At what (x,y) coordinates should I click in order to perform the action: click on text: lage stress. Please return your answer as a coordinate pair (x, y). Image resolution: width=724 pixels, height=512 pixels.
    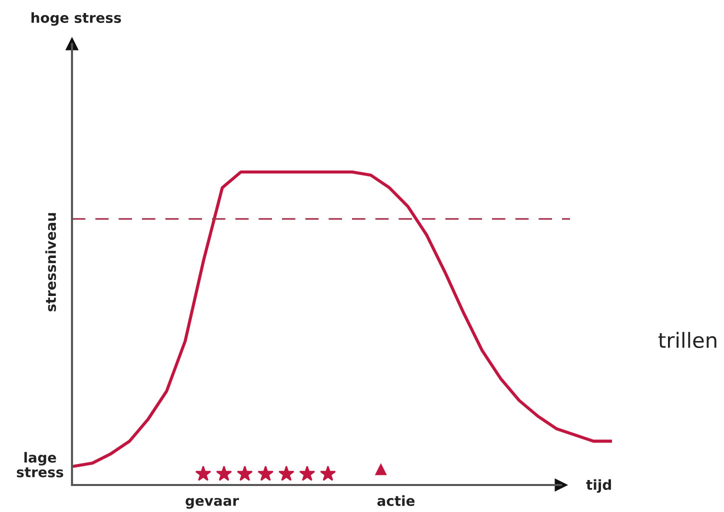
    Looking at the image, I should click on (40, 465).